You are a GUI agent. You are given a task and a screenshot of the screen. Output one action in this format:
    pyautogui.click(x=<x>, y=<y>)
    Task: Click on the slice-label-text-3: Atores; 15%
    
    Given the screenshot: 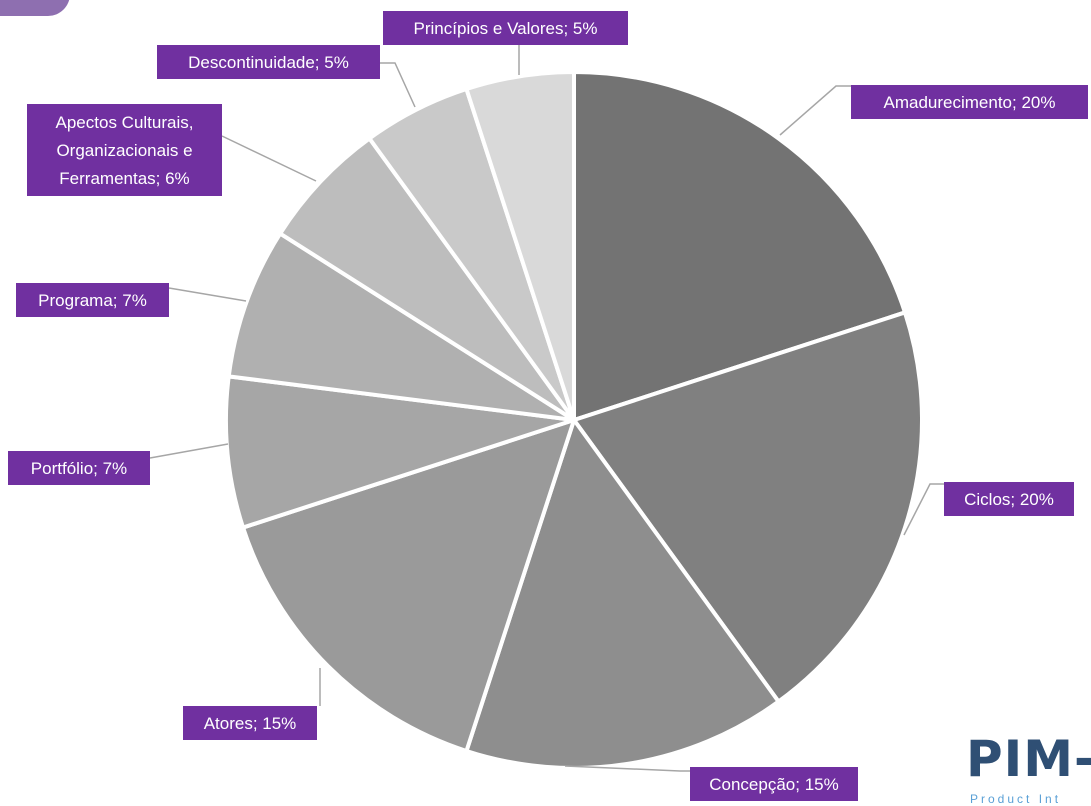 What is the action you would take?
    pyautogui.click(x=250, y=723)
    